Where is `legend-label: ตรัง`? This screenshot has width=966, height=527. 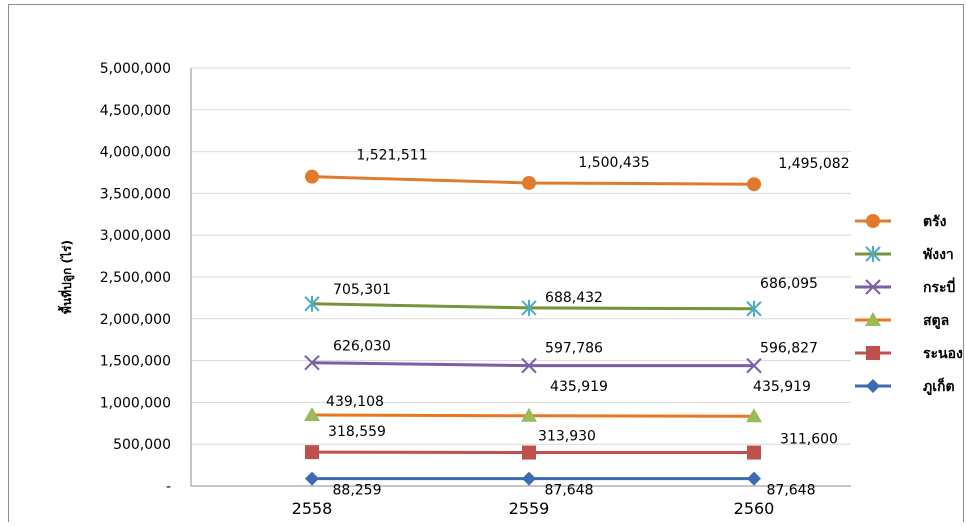 legend-label: ตรัง is located at coordinates (935, 222).